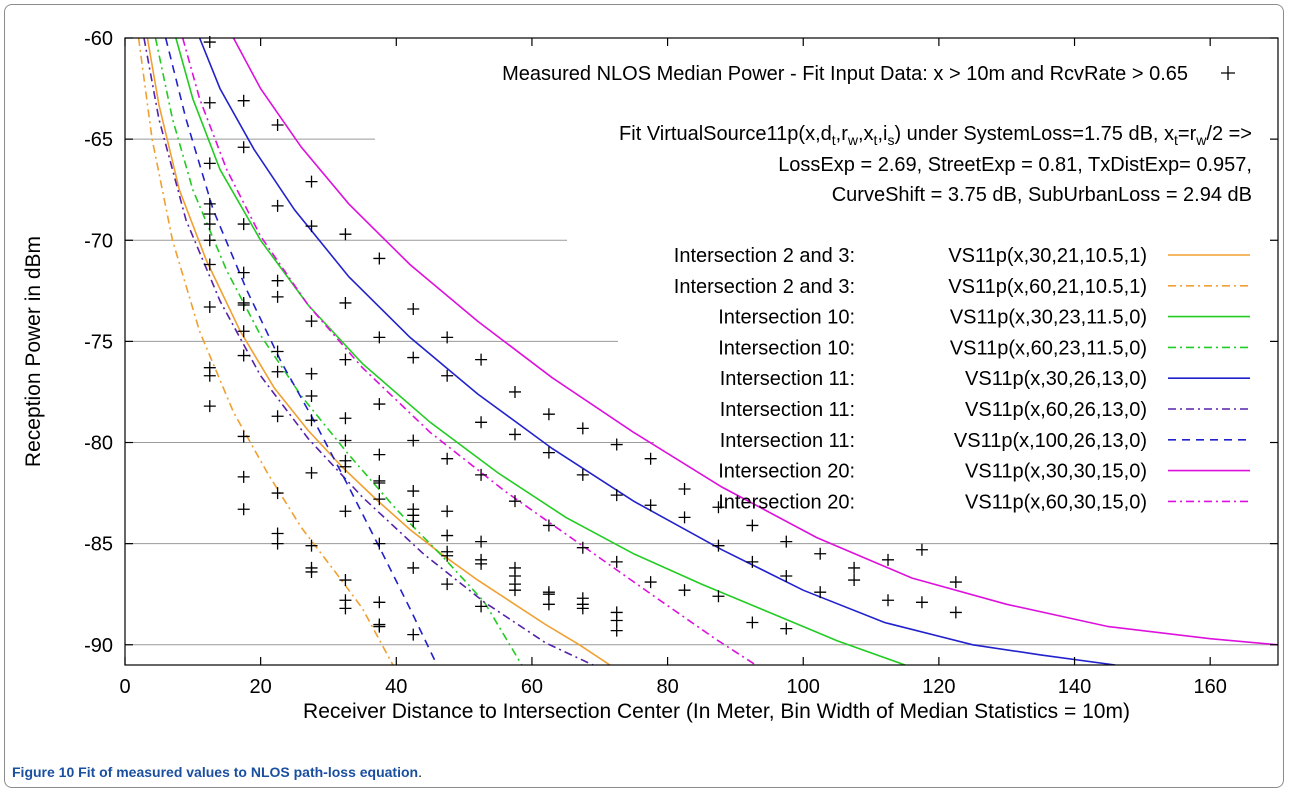  Describe the element at coordinates (1050, 441) in the screenshot. I see `legend-entry-formula: VS11p(x,100,26,13,0)` at that location.